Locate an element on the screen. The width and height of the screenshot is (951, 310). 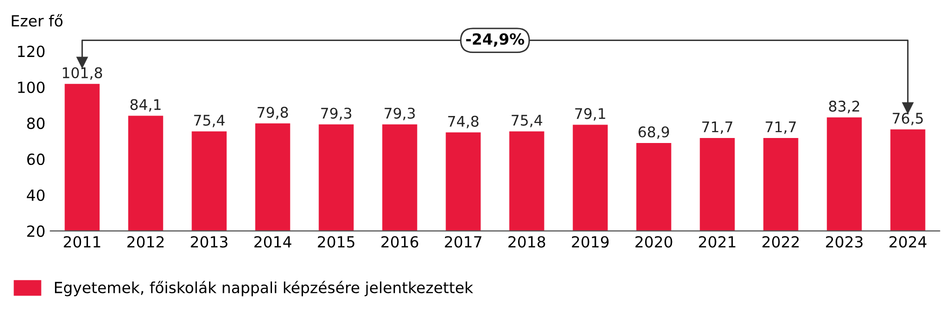
x-tick-label: 2011 is located at coordinates (82, 242).